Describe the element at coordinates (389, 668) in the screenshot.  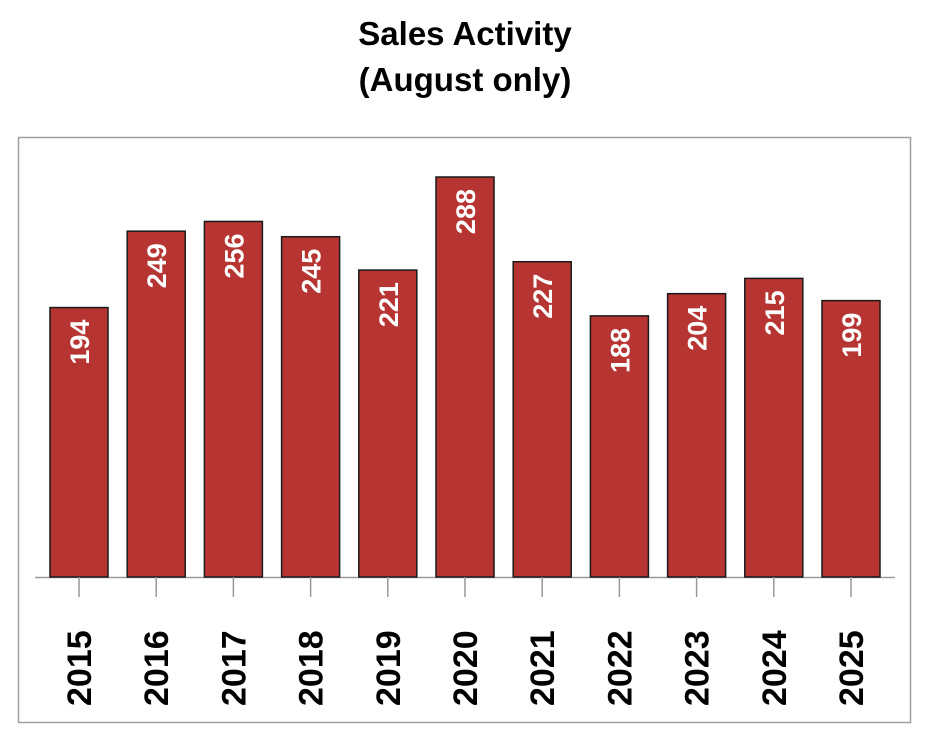
I see `x-tick-label-2019: 2019` at that location.